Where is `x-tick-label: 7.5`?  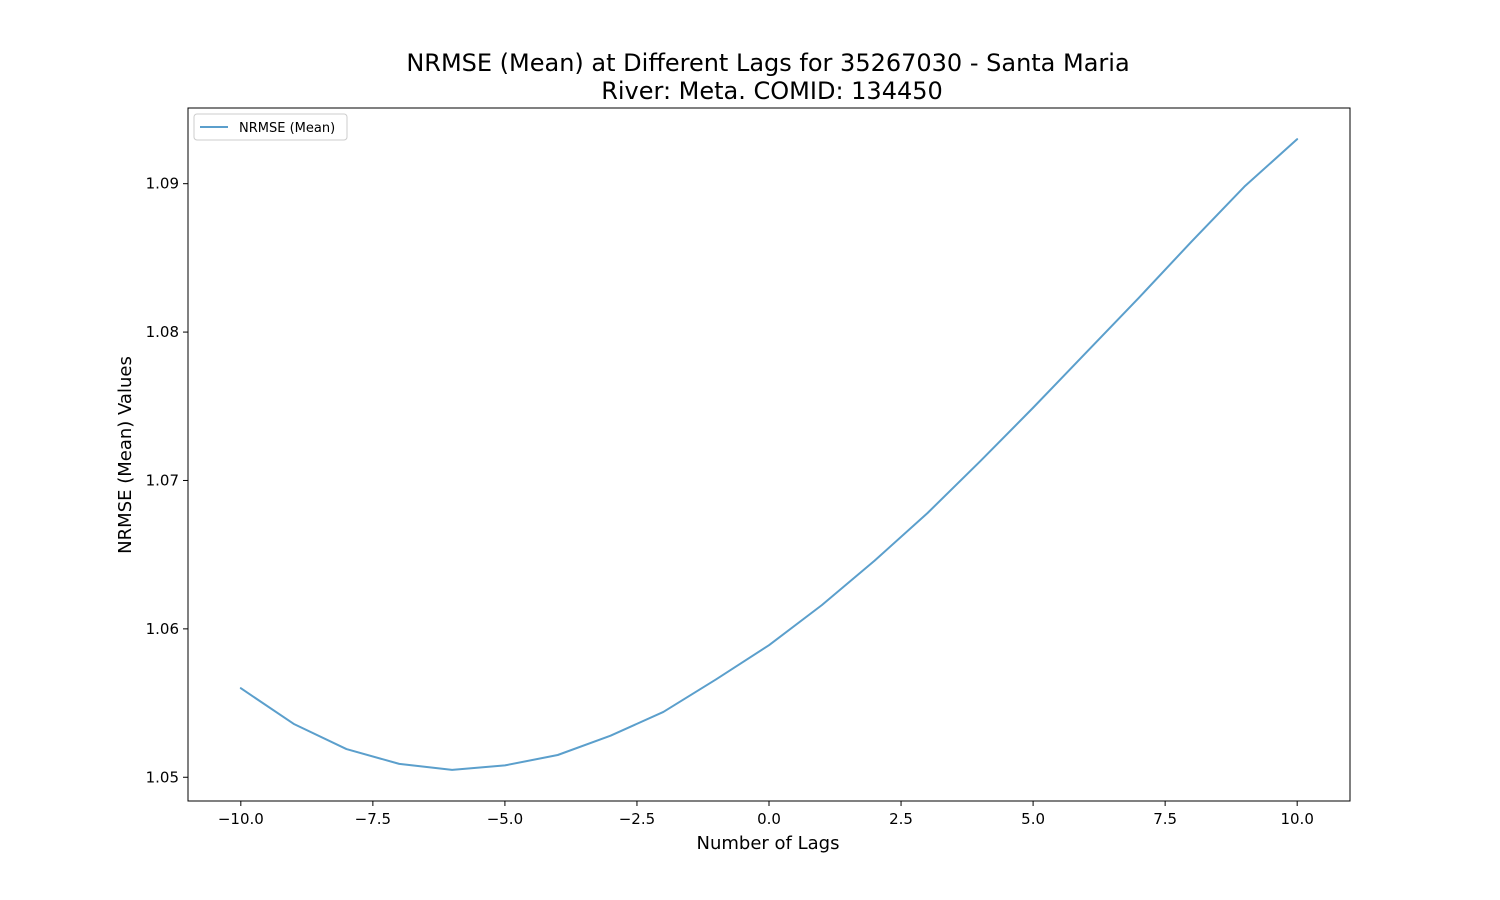
x-tick-label: 7.5 is located at coordinates (1165, 819).